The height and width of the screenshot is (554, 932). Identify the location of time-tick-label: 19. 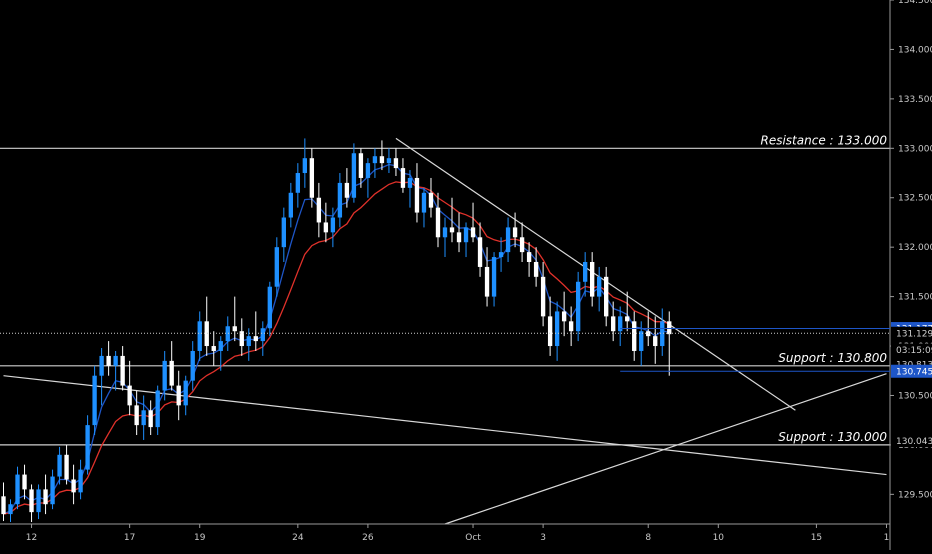
(200, 538).